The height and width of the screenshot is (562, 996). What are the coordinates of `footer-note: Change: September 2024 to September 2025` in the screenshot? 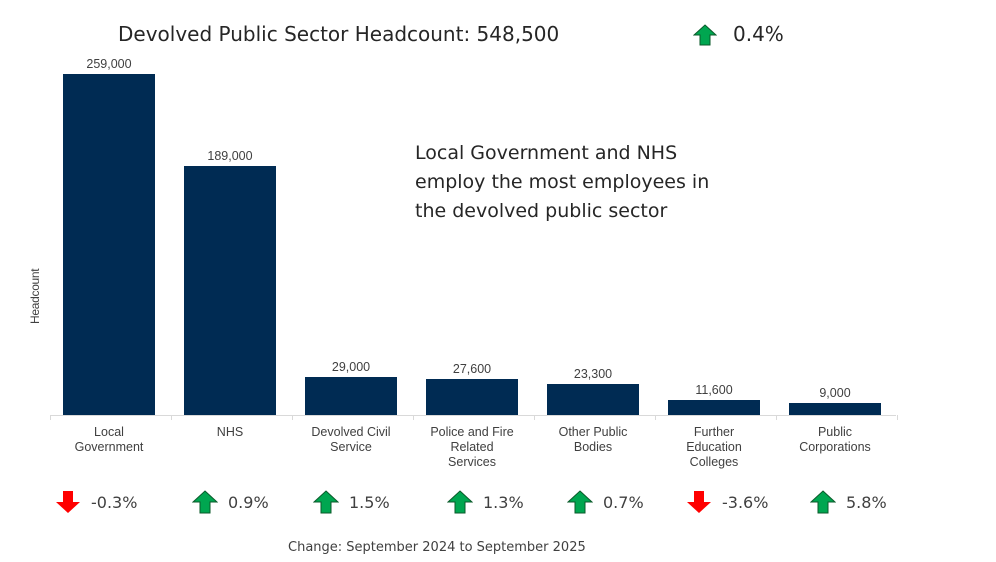 It's located at (437, 547).